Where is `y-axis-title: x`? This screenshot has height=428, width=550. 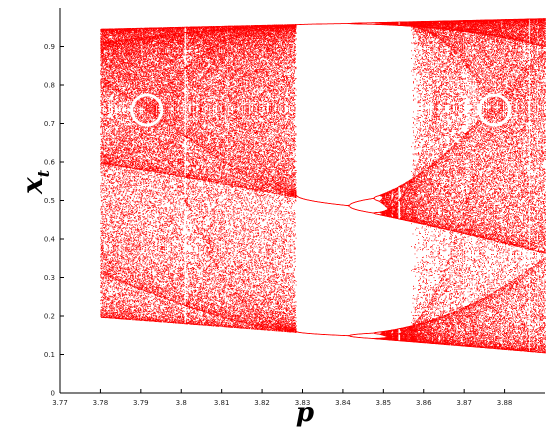 y-axis-title: x is located at coordinates (32, 186).